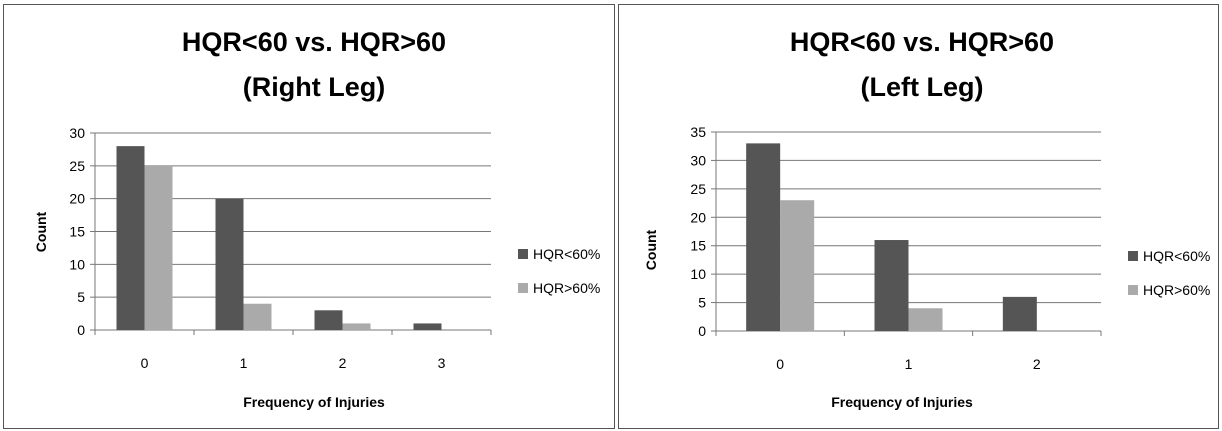 Image resolution: width=1222 pixels, height=431 pixels. I want to click on x-tick-label: 3, so click(442, 363).